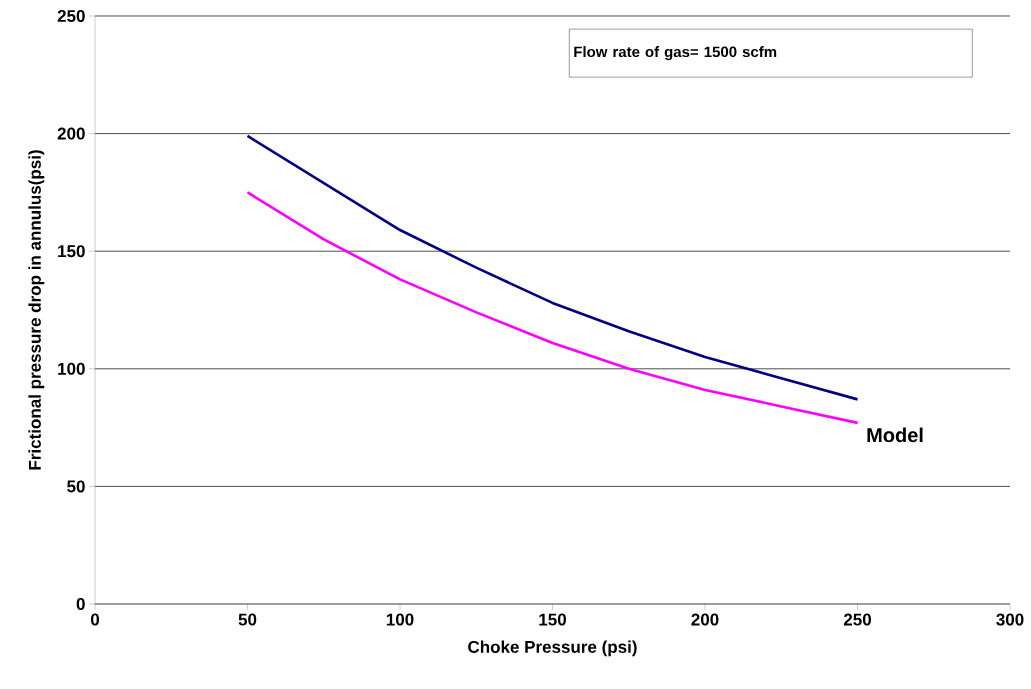  Describe the element at coordinates (71, 251) in the screenshot. I see `y-tick-label: 150` at that location.